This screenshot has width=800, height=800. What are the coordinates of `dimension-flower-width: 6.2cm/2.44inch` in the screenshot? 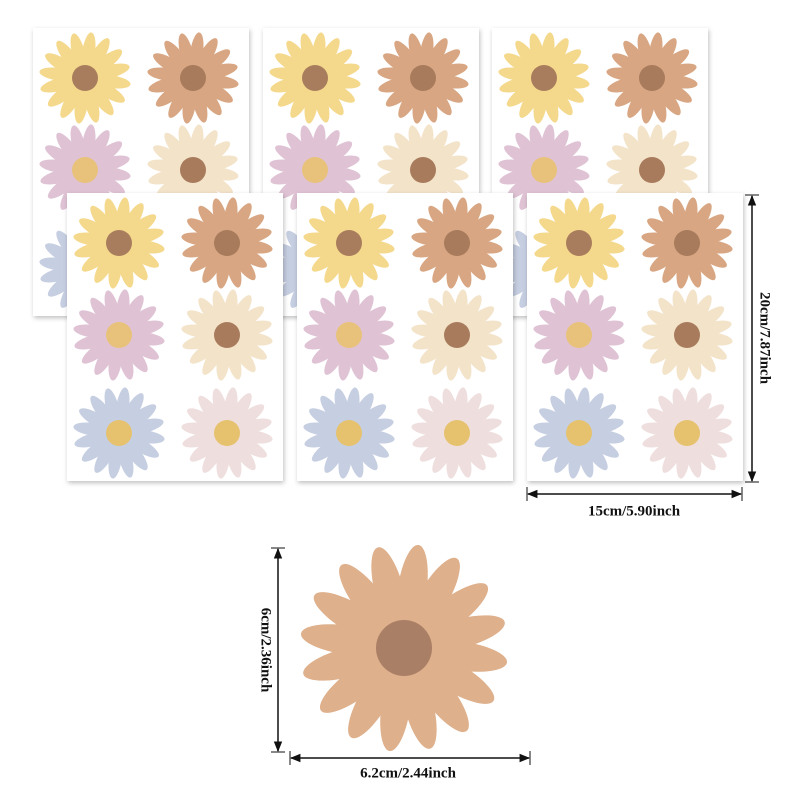 It's located at (410, 766).